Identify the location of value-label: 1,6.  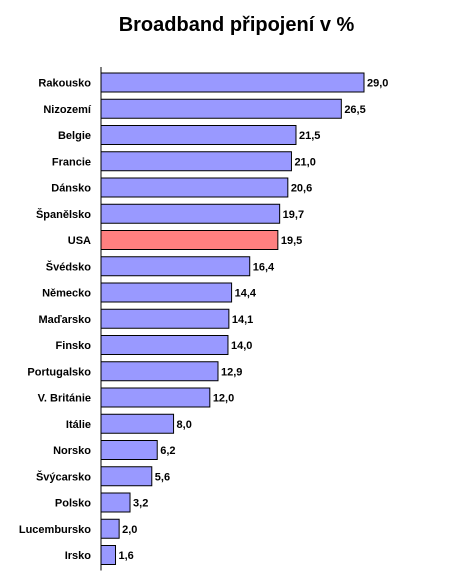
(126, 556).